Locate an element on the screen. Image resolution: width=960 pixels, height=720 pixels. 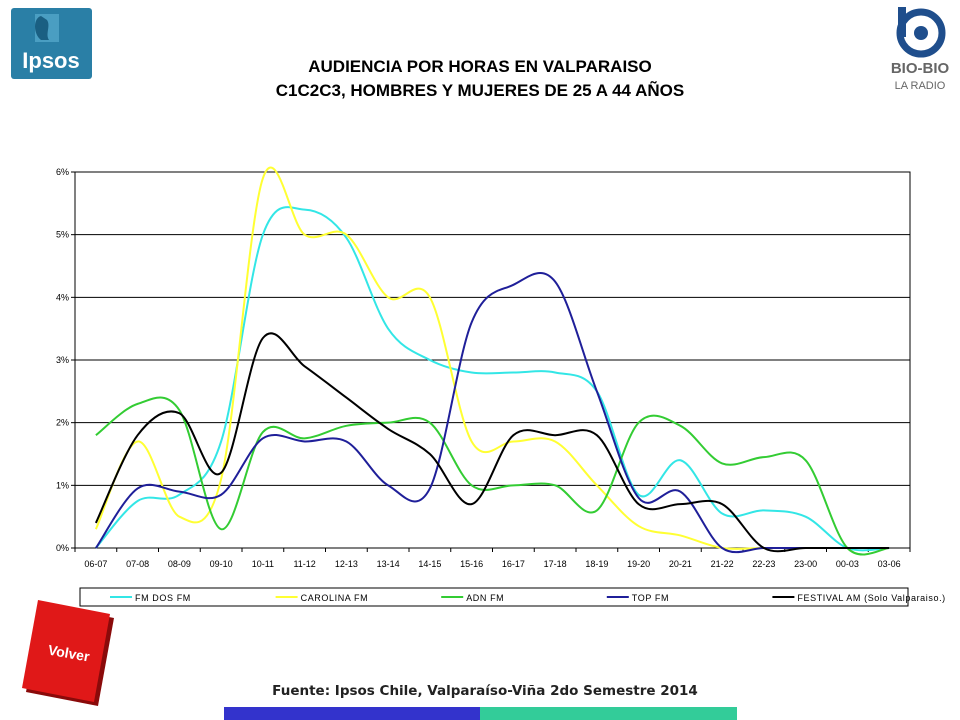
x-tick-label: 13-14 is located at coordinates (388, 564).